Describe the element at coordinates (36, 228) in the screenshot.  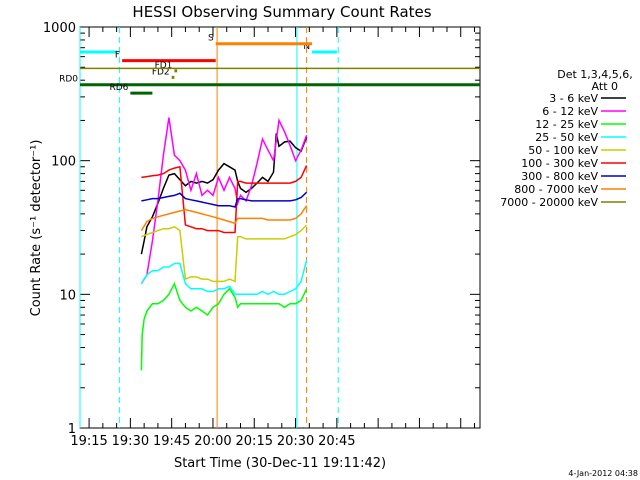
I see `y-axis-label: Count Rate (s⁻¹ detector⁻¹)` at that location.